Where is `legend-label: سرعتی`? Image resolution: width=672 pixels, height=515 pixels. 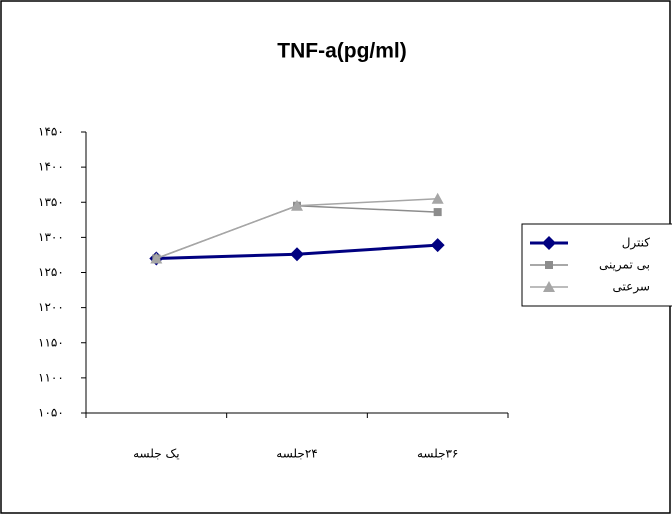
legend-label: سرعتی is located at coordinates (631, 287).